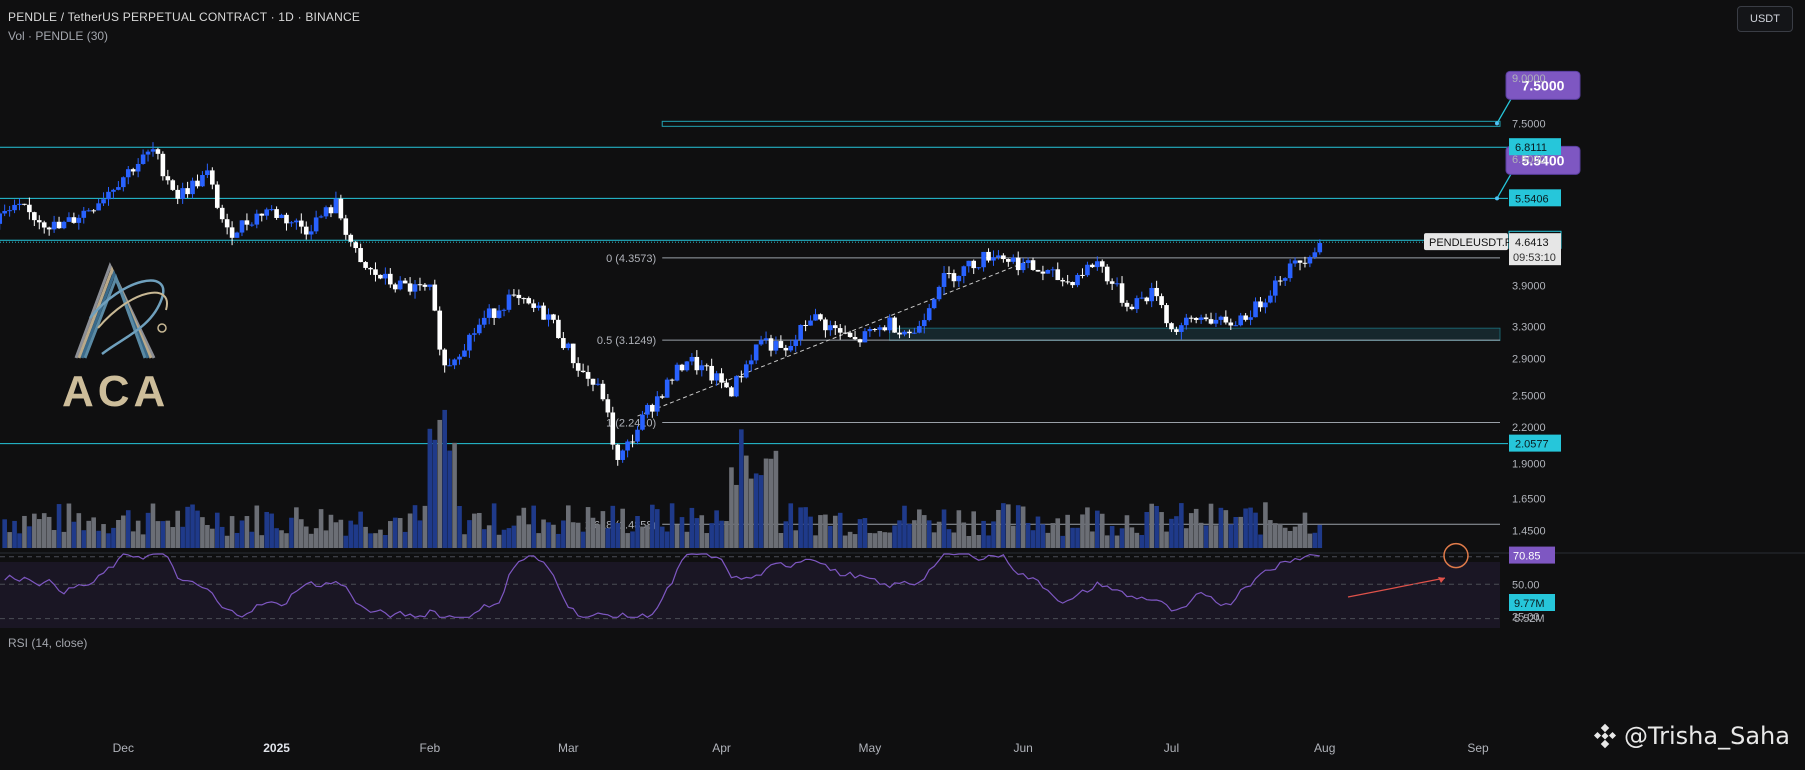 Image resolution: width=1805 pixels, height=770 pixels. Describe the element at coordinates (662, 478) in the screenshot. I see `volume-bars` at that location.